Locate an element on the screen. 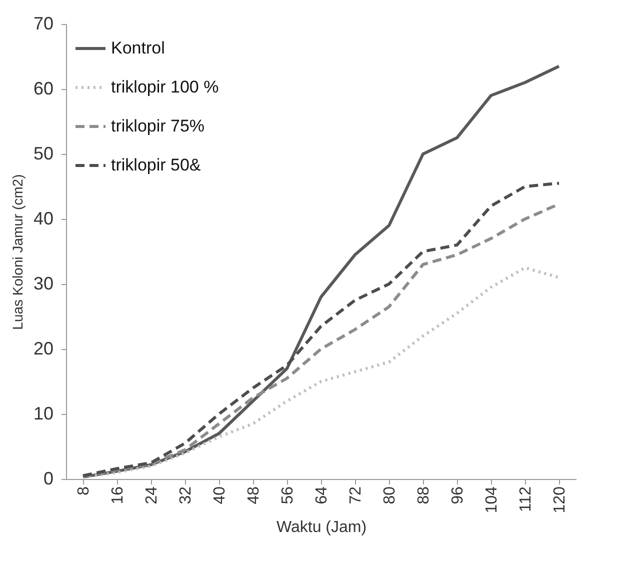 The width and height of the screenshot is (634, 567). y-tick-label: 40 is located at coordinates (43, 218).